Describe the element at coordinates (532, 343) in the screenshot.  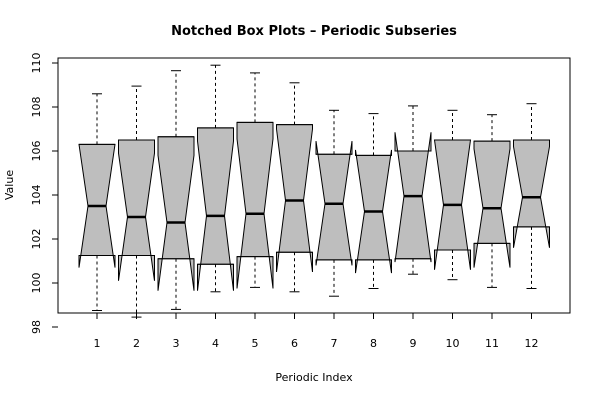
I see `x-tick-label-12: 12` at that location.